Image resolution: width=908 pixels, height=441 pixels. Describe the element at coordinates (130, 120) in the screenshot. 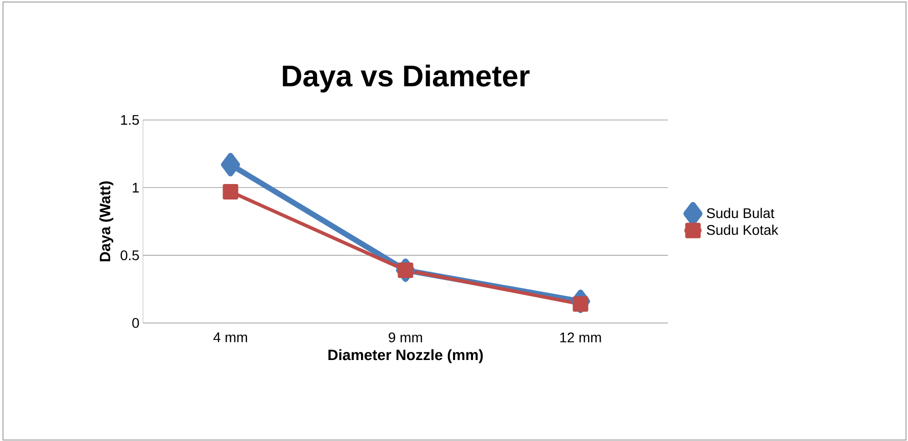

I see `y-tick-label: 1.5` at that location.